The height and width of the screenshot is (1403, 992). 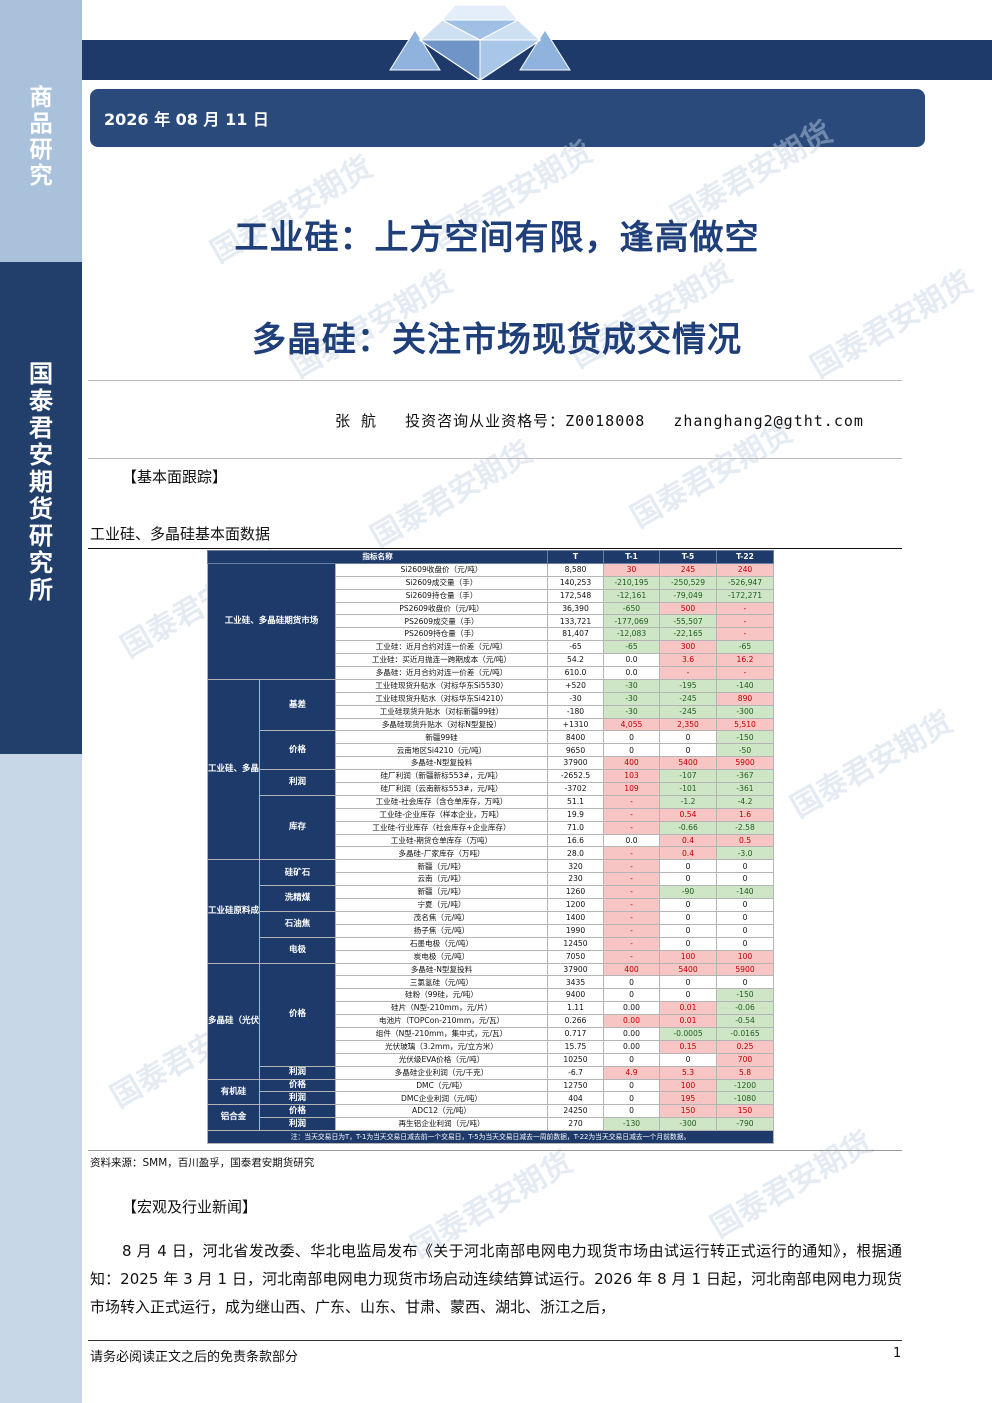 I want to click on indicator-name-cell: 石墨电极（元/吨）, so click(x=441, y=943).